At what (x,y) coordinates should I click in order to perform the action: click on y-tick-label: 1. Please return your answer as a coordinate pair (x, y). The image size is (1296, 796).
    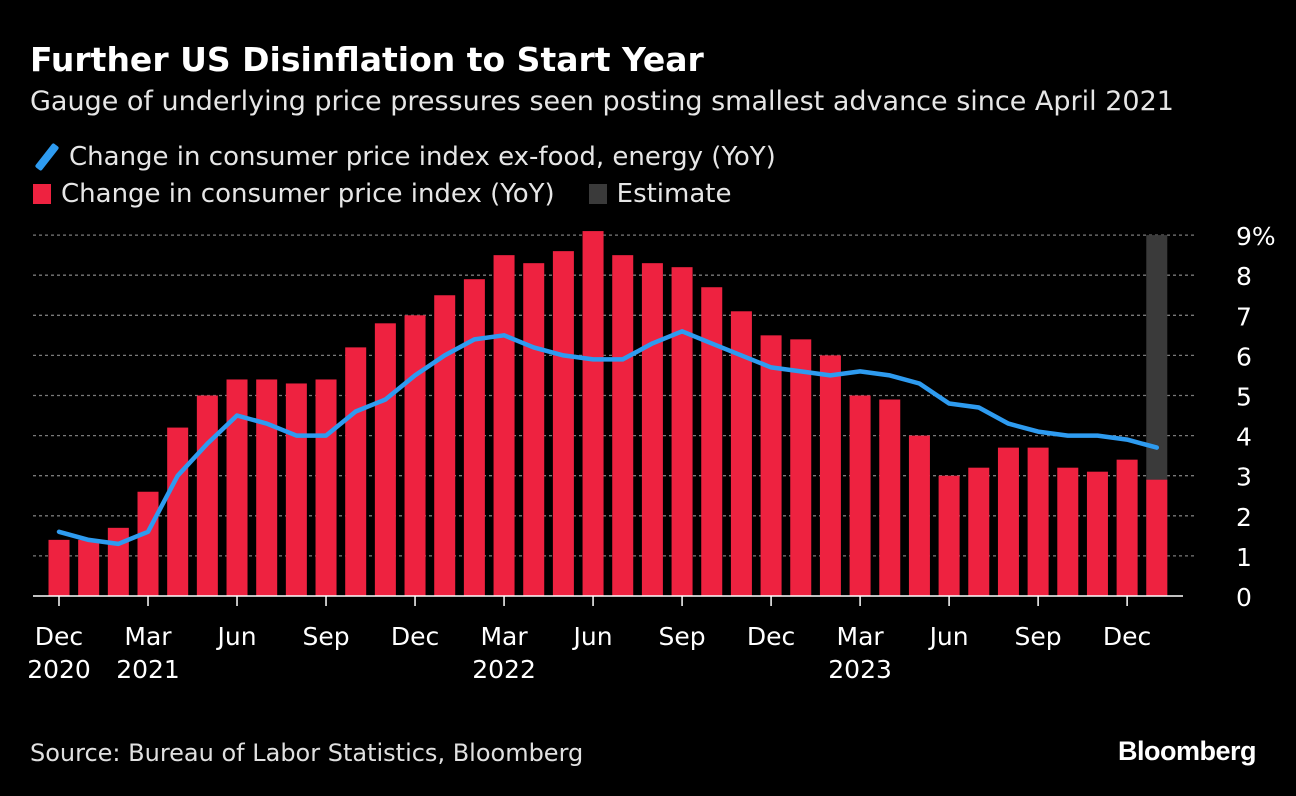
    Looking at the image, I should click on (1244, 557).